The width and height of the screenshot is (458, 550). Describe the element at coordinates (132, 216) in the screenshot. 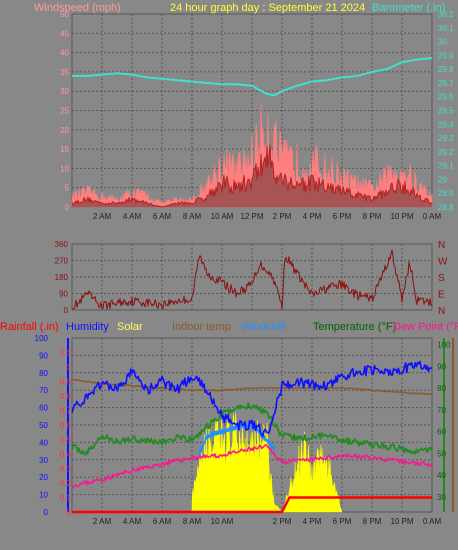

I see `wind-x-tick-label: 4 AM` at that location.